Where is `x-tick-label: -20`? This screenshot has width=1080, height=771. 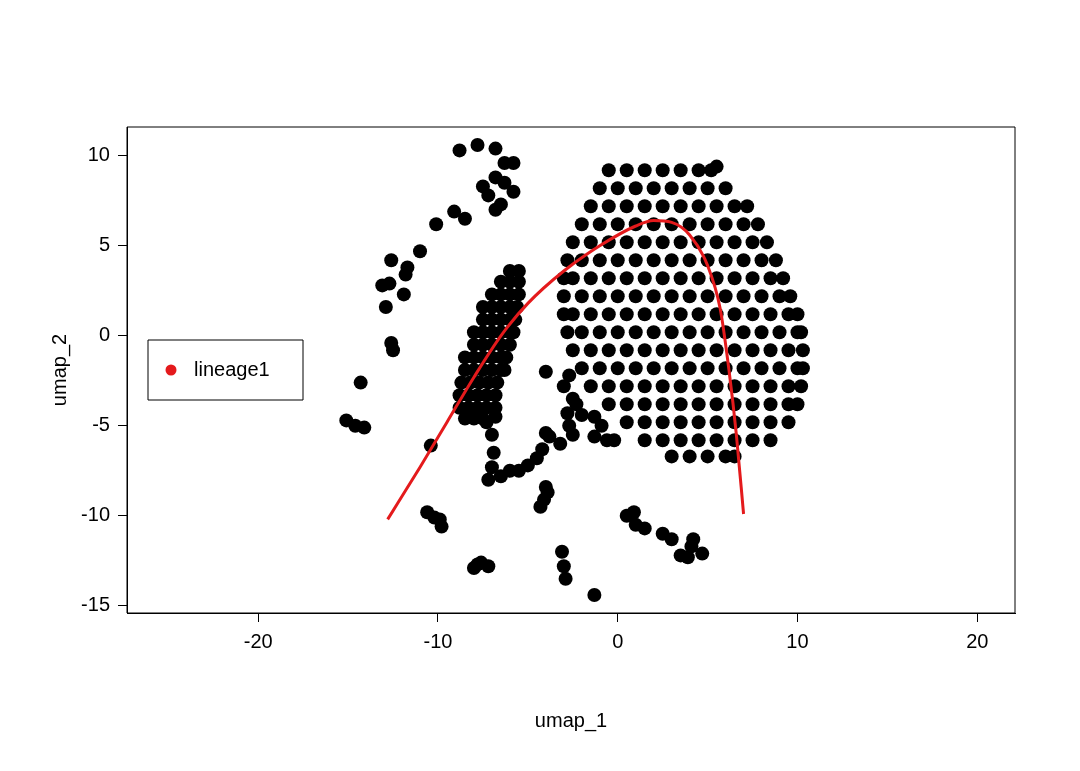 x-tick-label: -20 is located at coordinates (258, 640).